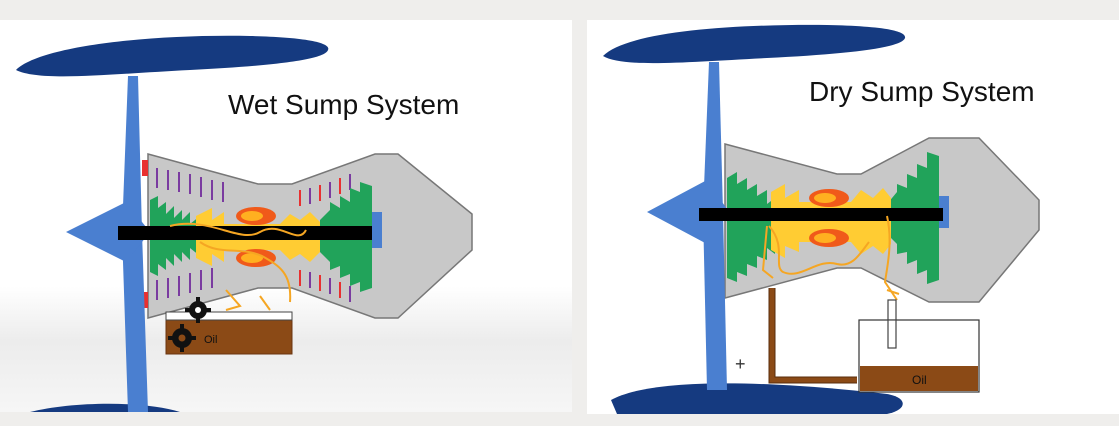  I want to click on dry-sump-title: Dry Sump System, so click(922, 91).